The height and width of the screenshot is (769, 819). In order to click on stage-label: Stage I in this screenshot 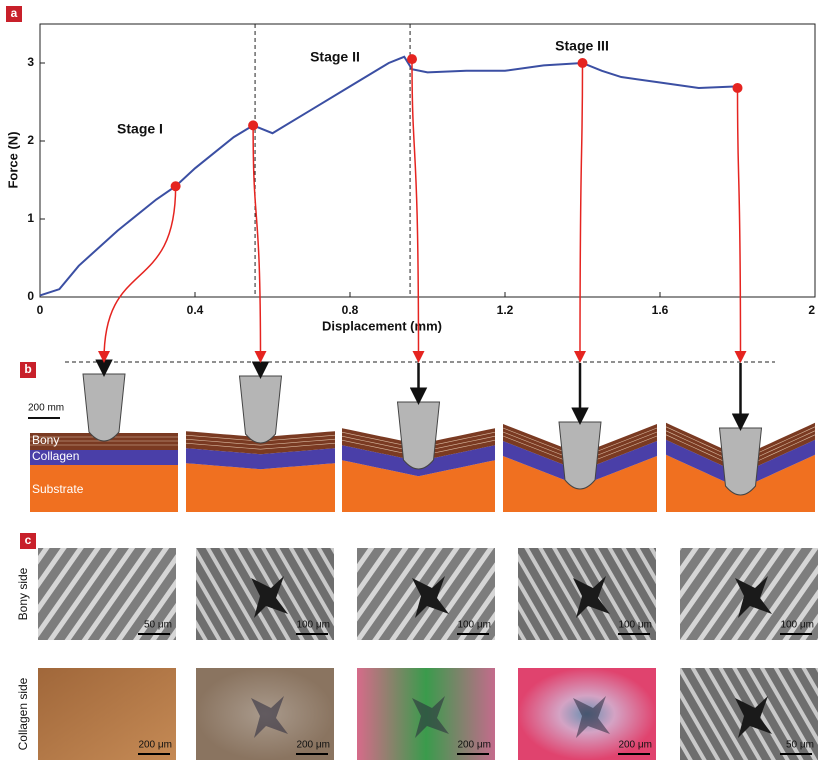, I will do `click(140, 129)`.